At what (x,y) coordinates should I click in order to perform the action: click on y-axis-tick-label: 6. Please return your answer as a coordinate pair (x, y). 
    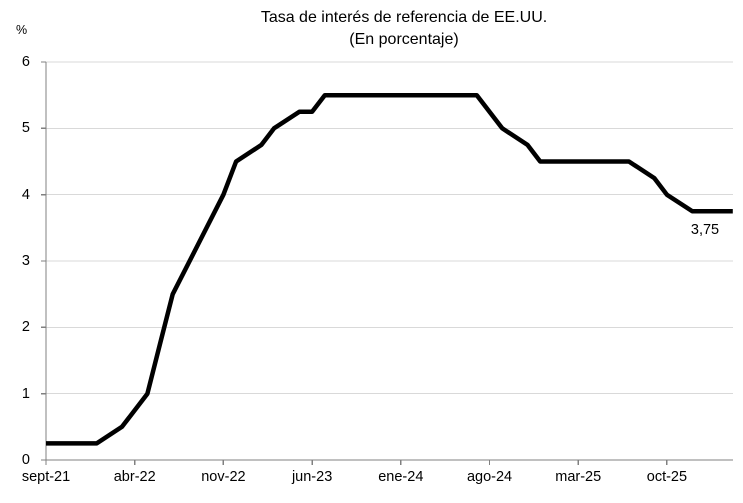
    Looking at the image, I should click on (25, 62).